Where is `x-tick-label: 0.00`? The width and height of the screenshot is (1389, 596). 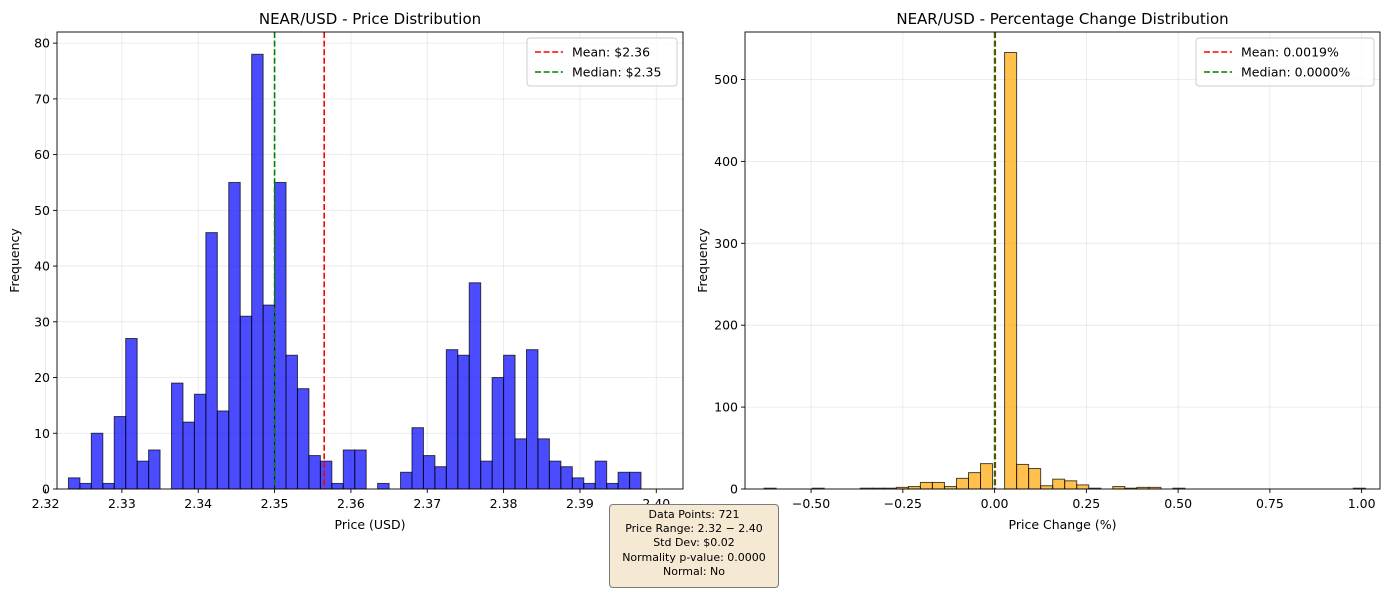 x-tick-label: 0.00 is located at coordinates (995, 503).